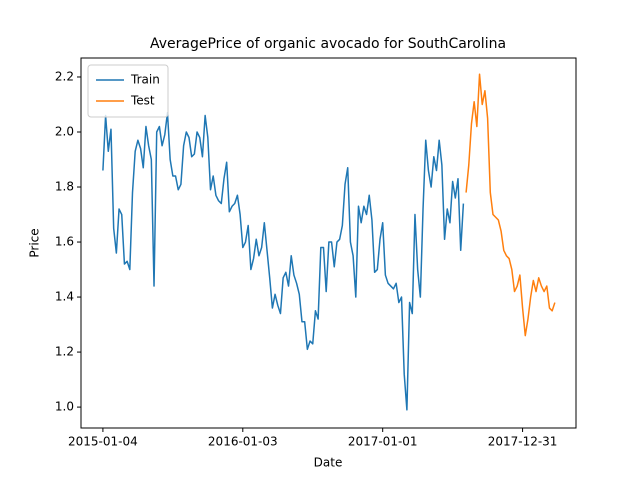  I want to click on legend-label: Train, so click(145, 80).